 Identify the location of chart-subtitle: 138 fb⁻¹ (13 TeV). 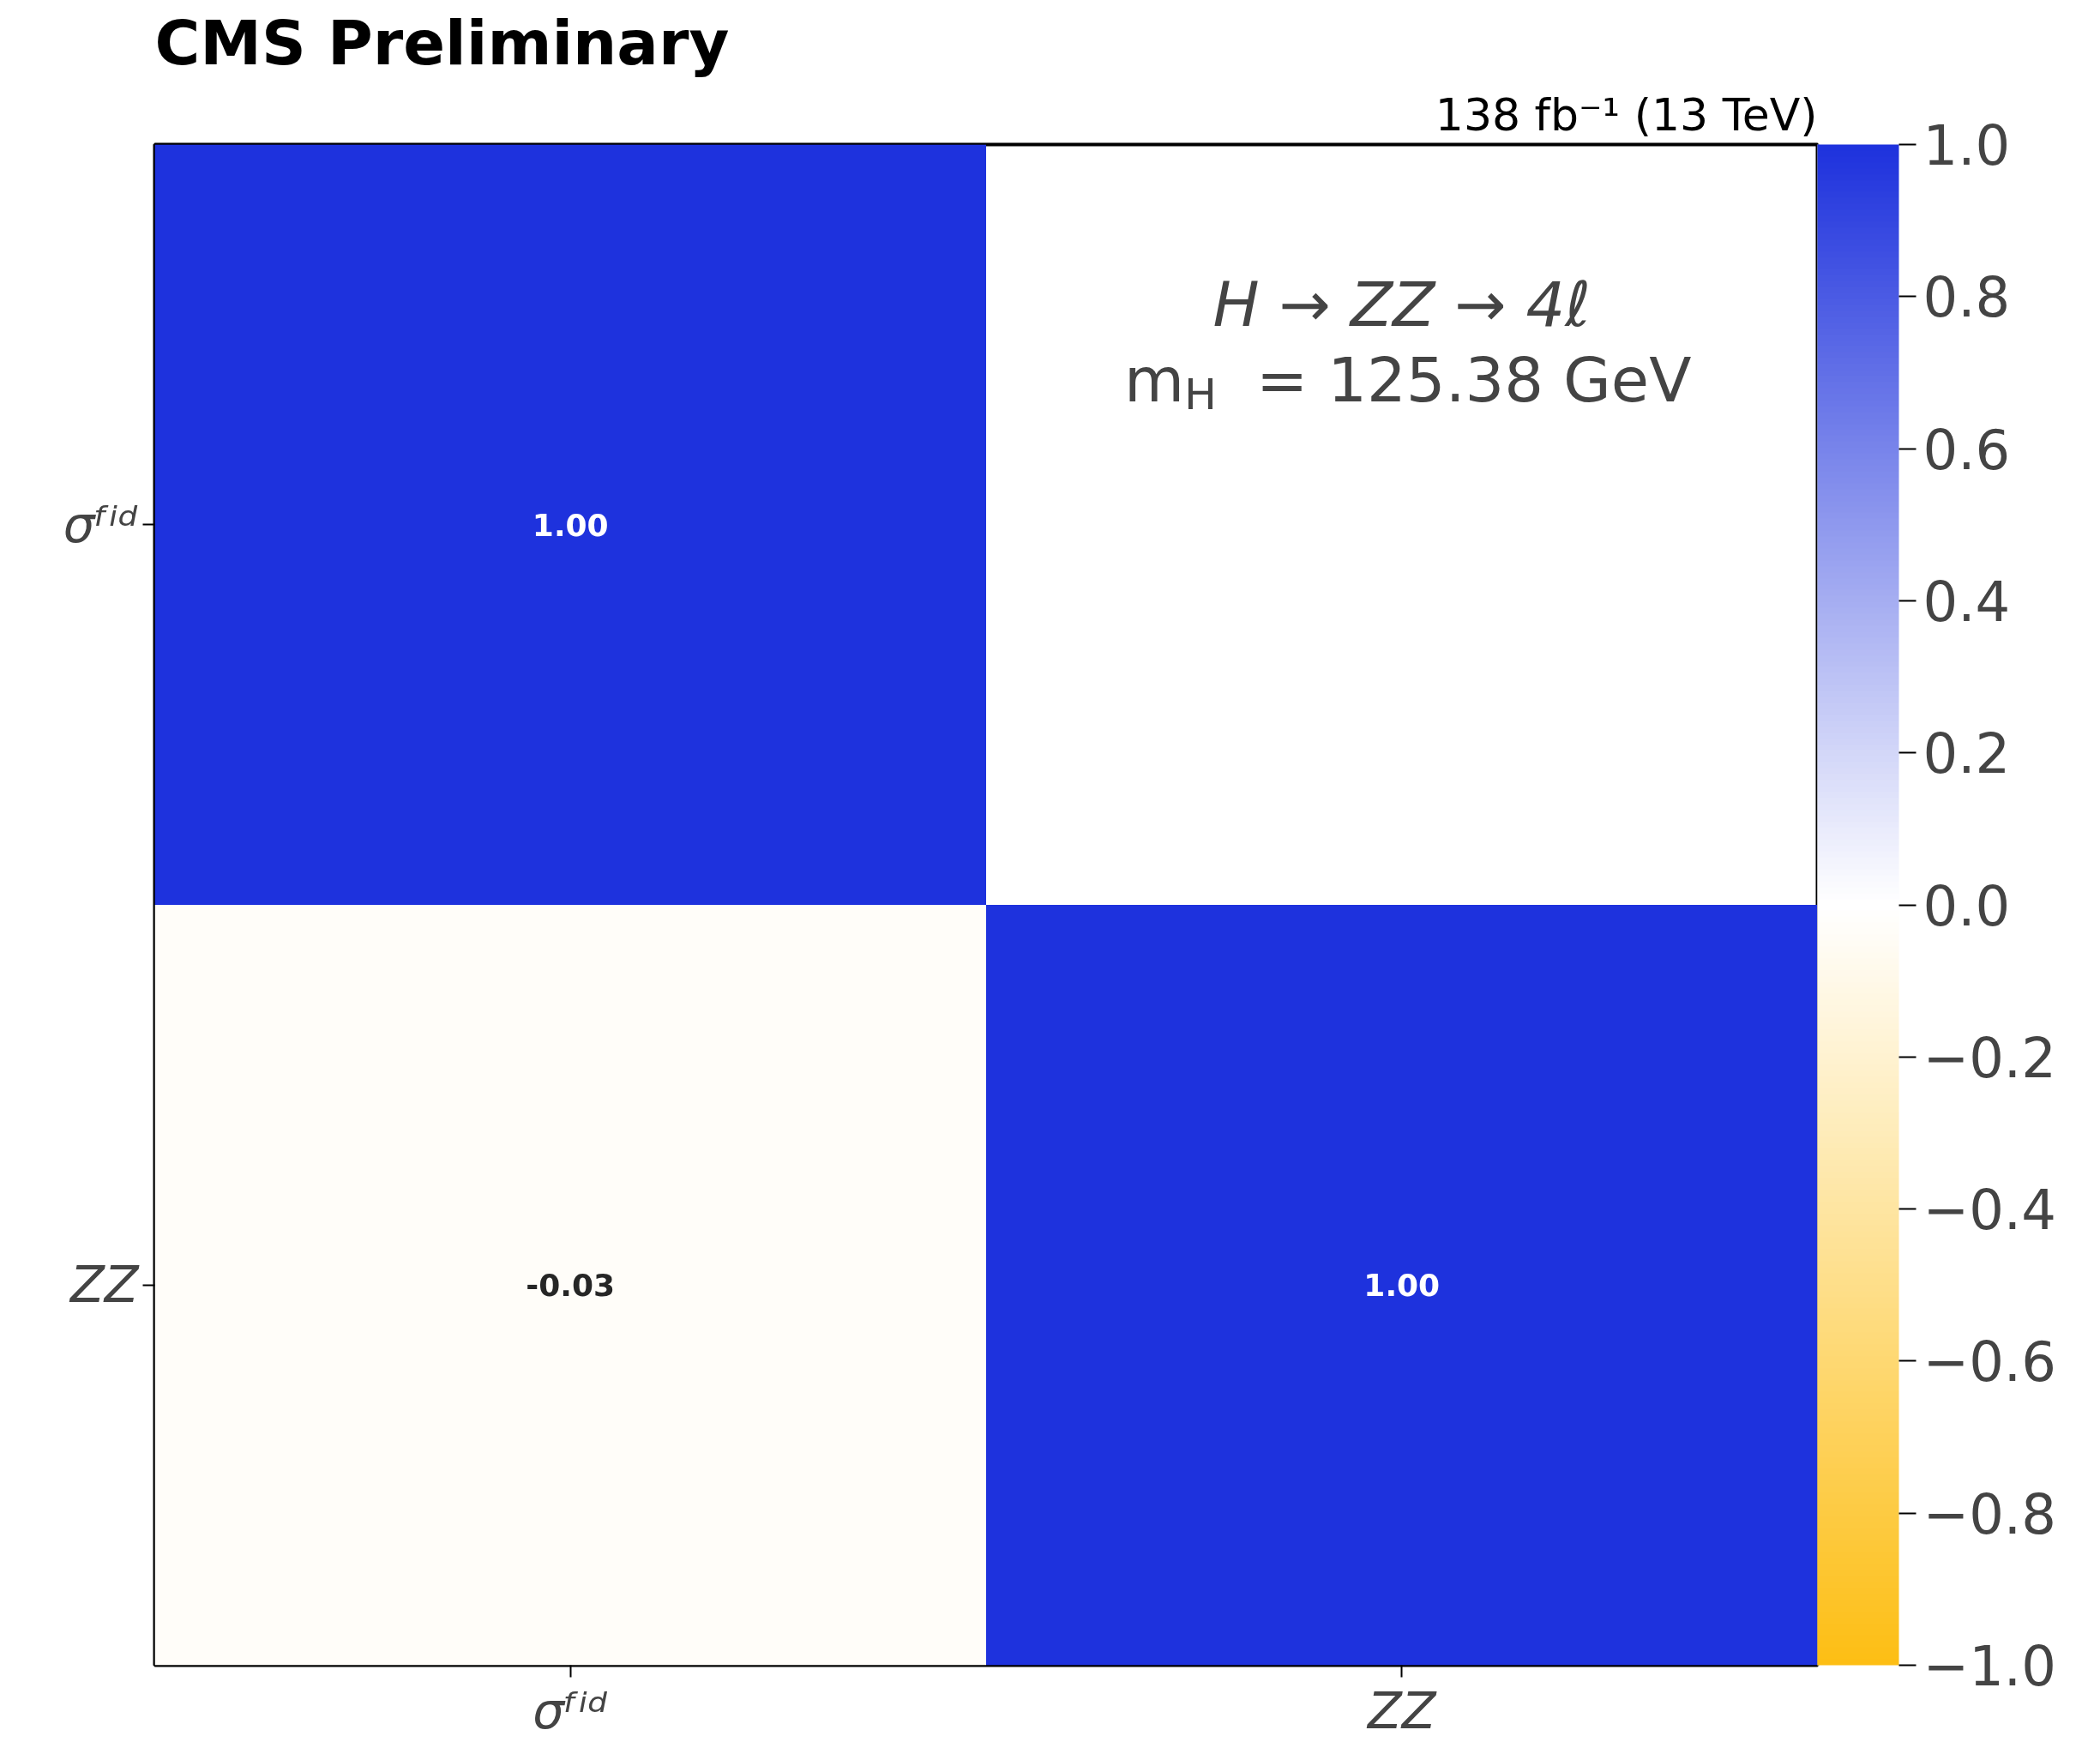
(1626, 114).